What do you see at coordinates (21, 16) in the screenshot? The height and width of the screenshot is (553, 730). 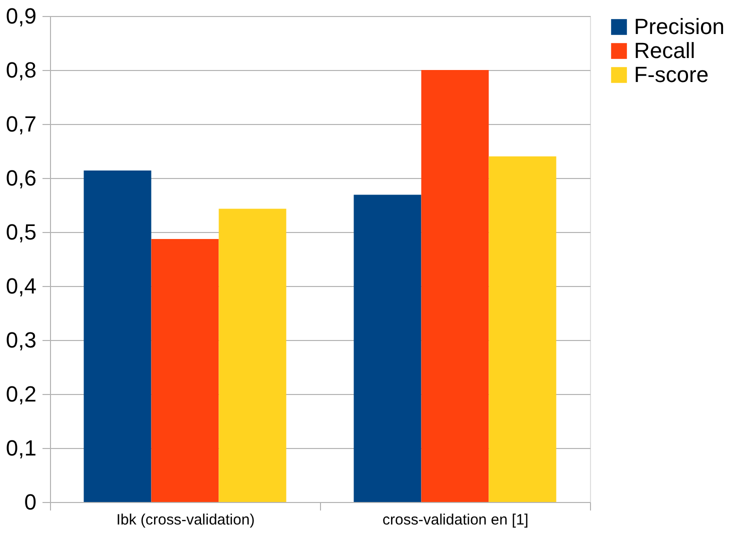 I see `y-tick-label: 0,9` at bounding box center [21, 16].